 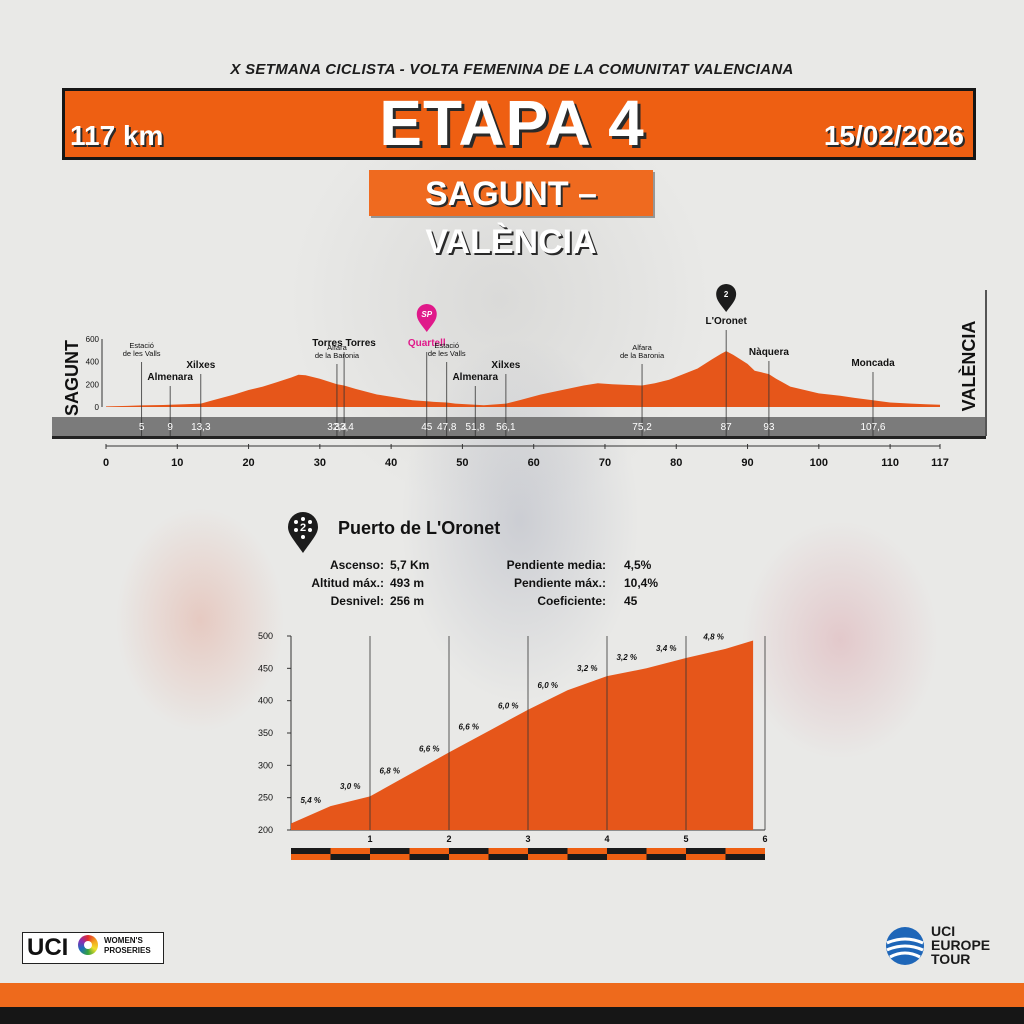 I want to click on y-tick-label: 500, so click(x=265, y=636).